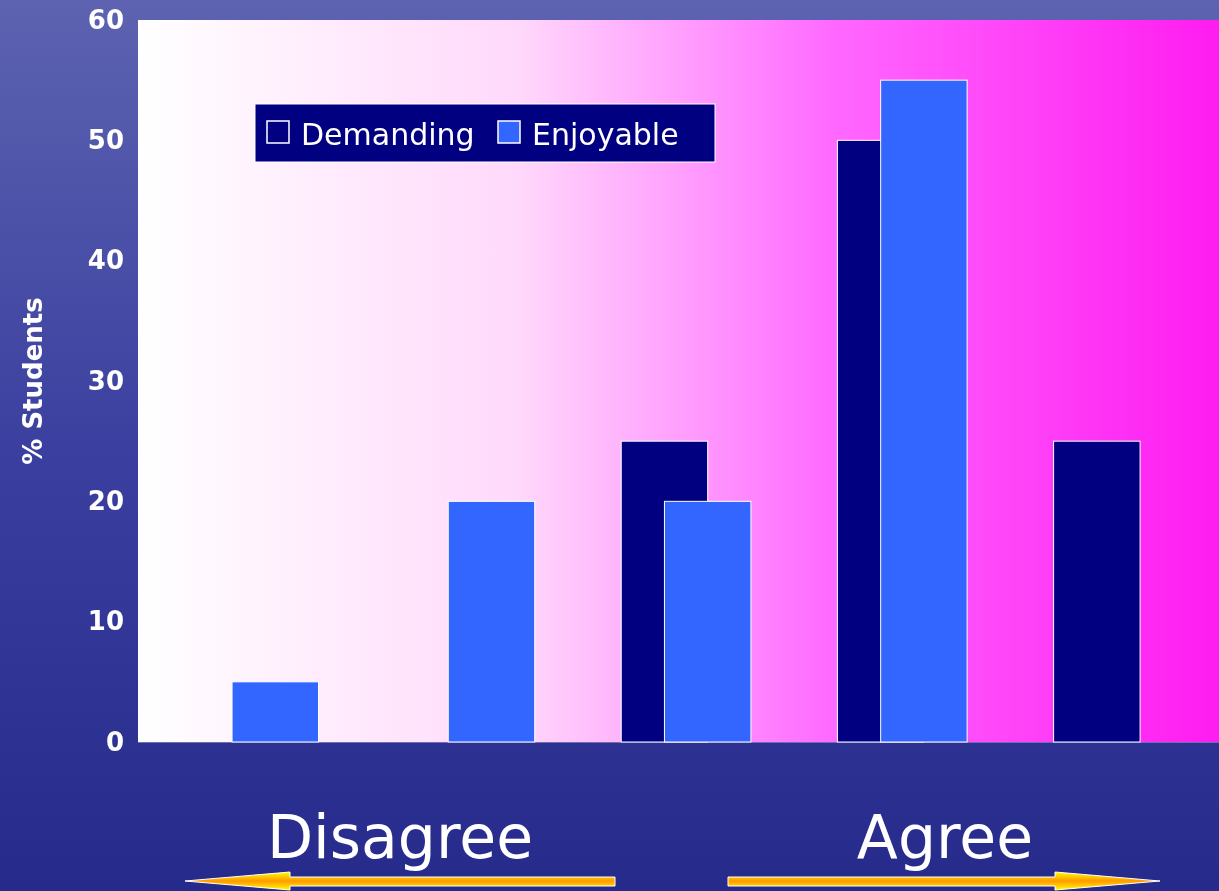 Image resolution: width=1219 pixels, height=891 pixels. What do you see at coordinates (105, 501) in the screenshot?
I see `y-tick-label: 20` at bounding box center [105, 501].